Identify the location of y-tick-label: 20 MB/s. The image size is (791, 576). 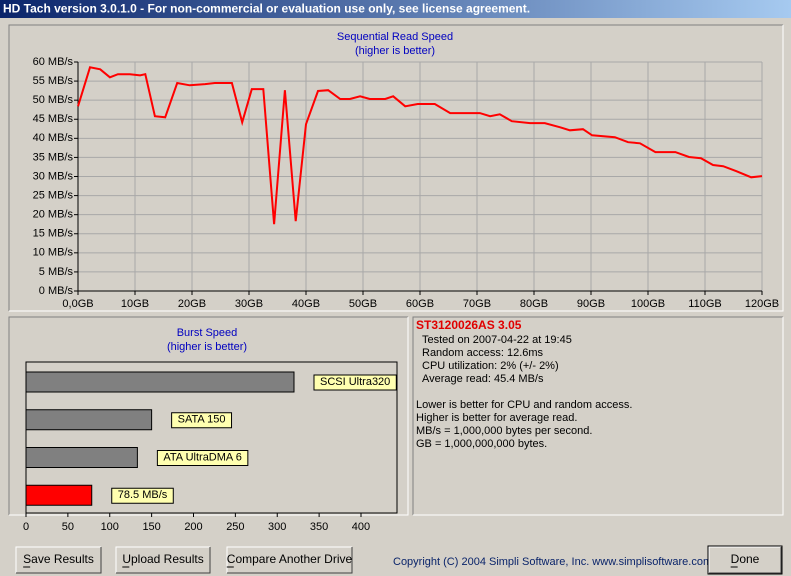
(53, 215).